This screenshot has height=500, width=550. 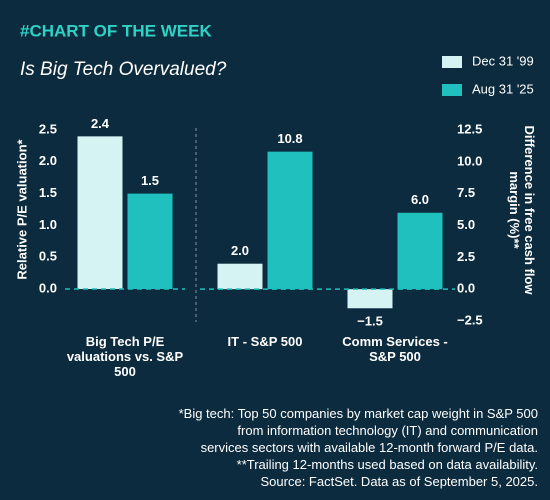 What do you see at coordinates (466, 224) in the screenshot?
I see `y-tick-label: 5.0` at bounding box center [466, 224].